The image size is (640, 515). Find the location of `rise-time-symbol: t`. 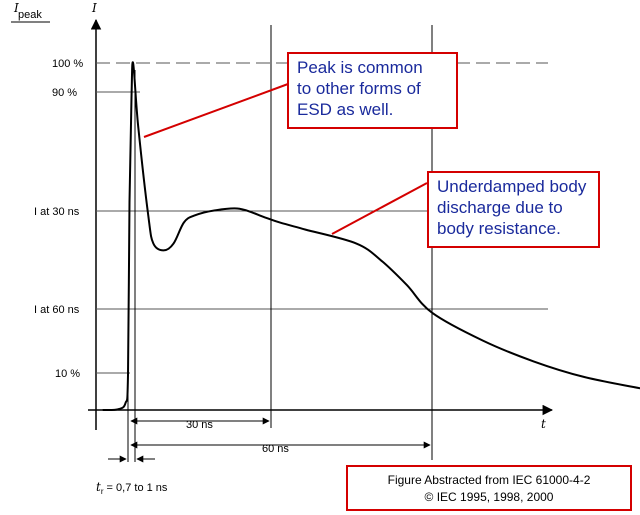

rise-time-symbol: t is located at coordinates (98, 487).